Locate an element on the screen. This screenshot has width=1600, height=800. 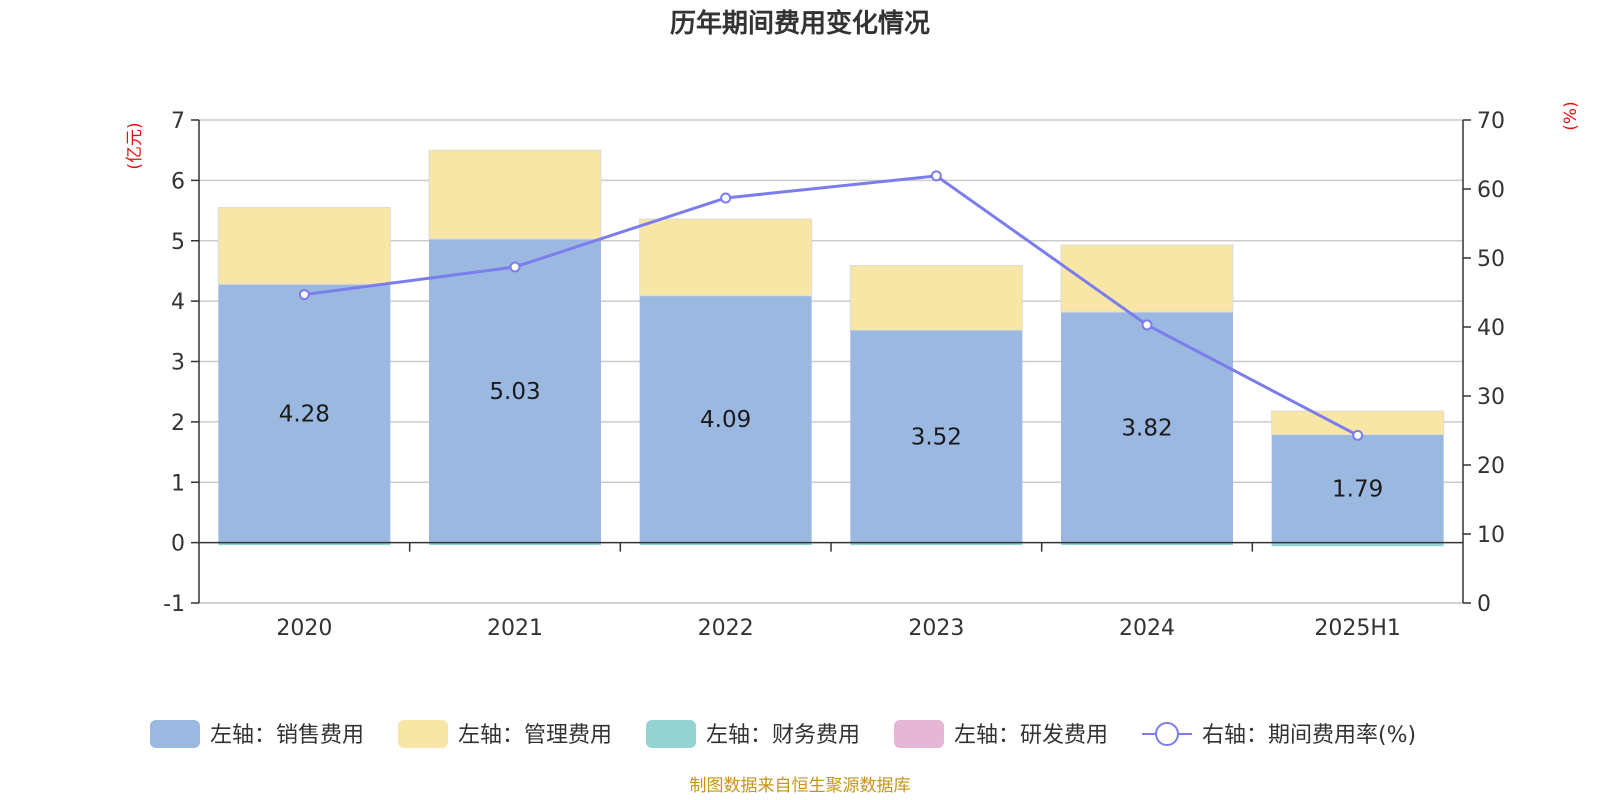
left-tick-label: -1 is located at coordinates (174, 604).